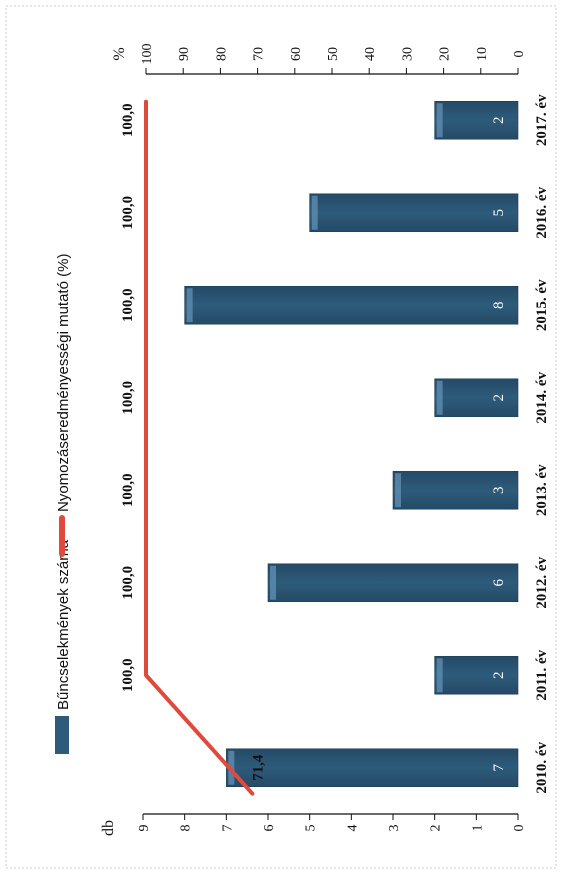 Image resolution: width=562 pixels, height=874 pixels. Describe the element at coordinates (542, 212) in the screenshot. I see `x-axis-category-label: 2016. év` at that location.